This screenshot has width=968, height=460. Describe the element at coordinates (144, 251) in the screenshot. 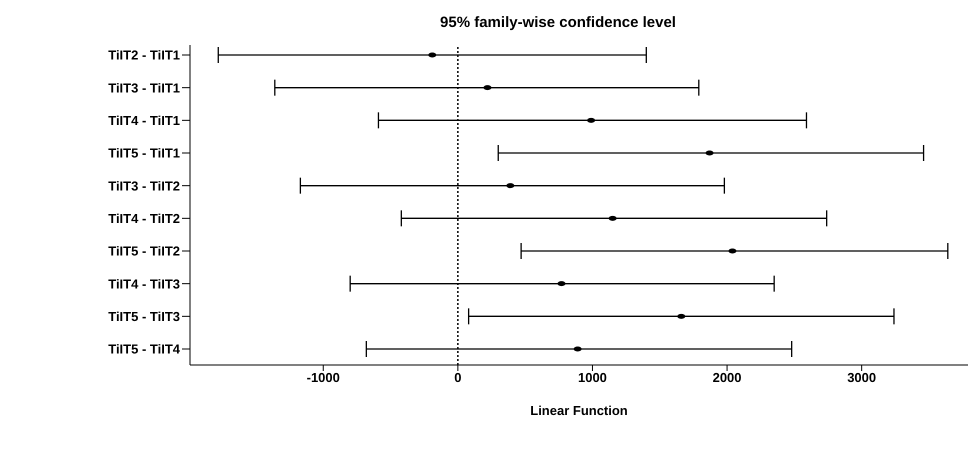

I see `y-tick-label: TiIT5 - TiIT2` at that location.